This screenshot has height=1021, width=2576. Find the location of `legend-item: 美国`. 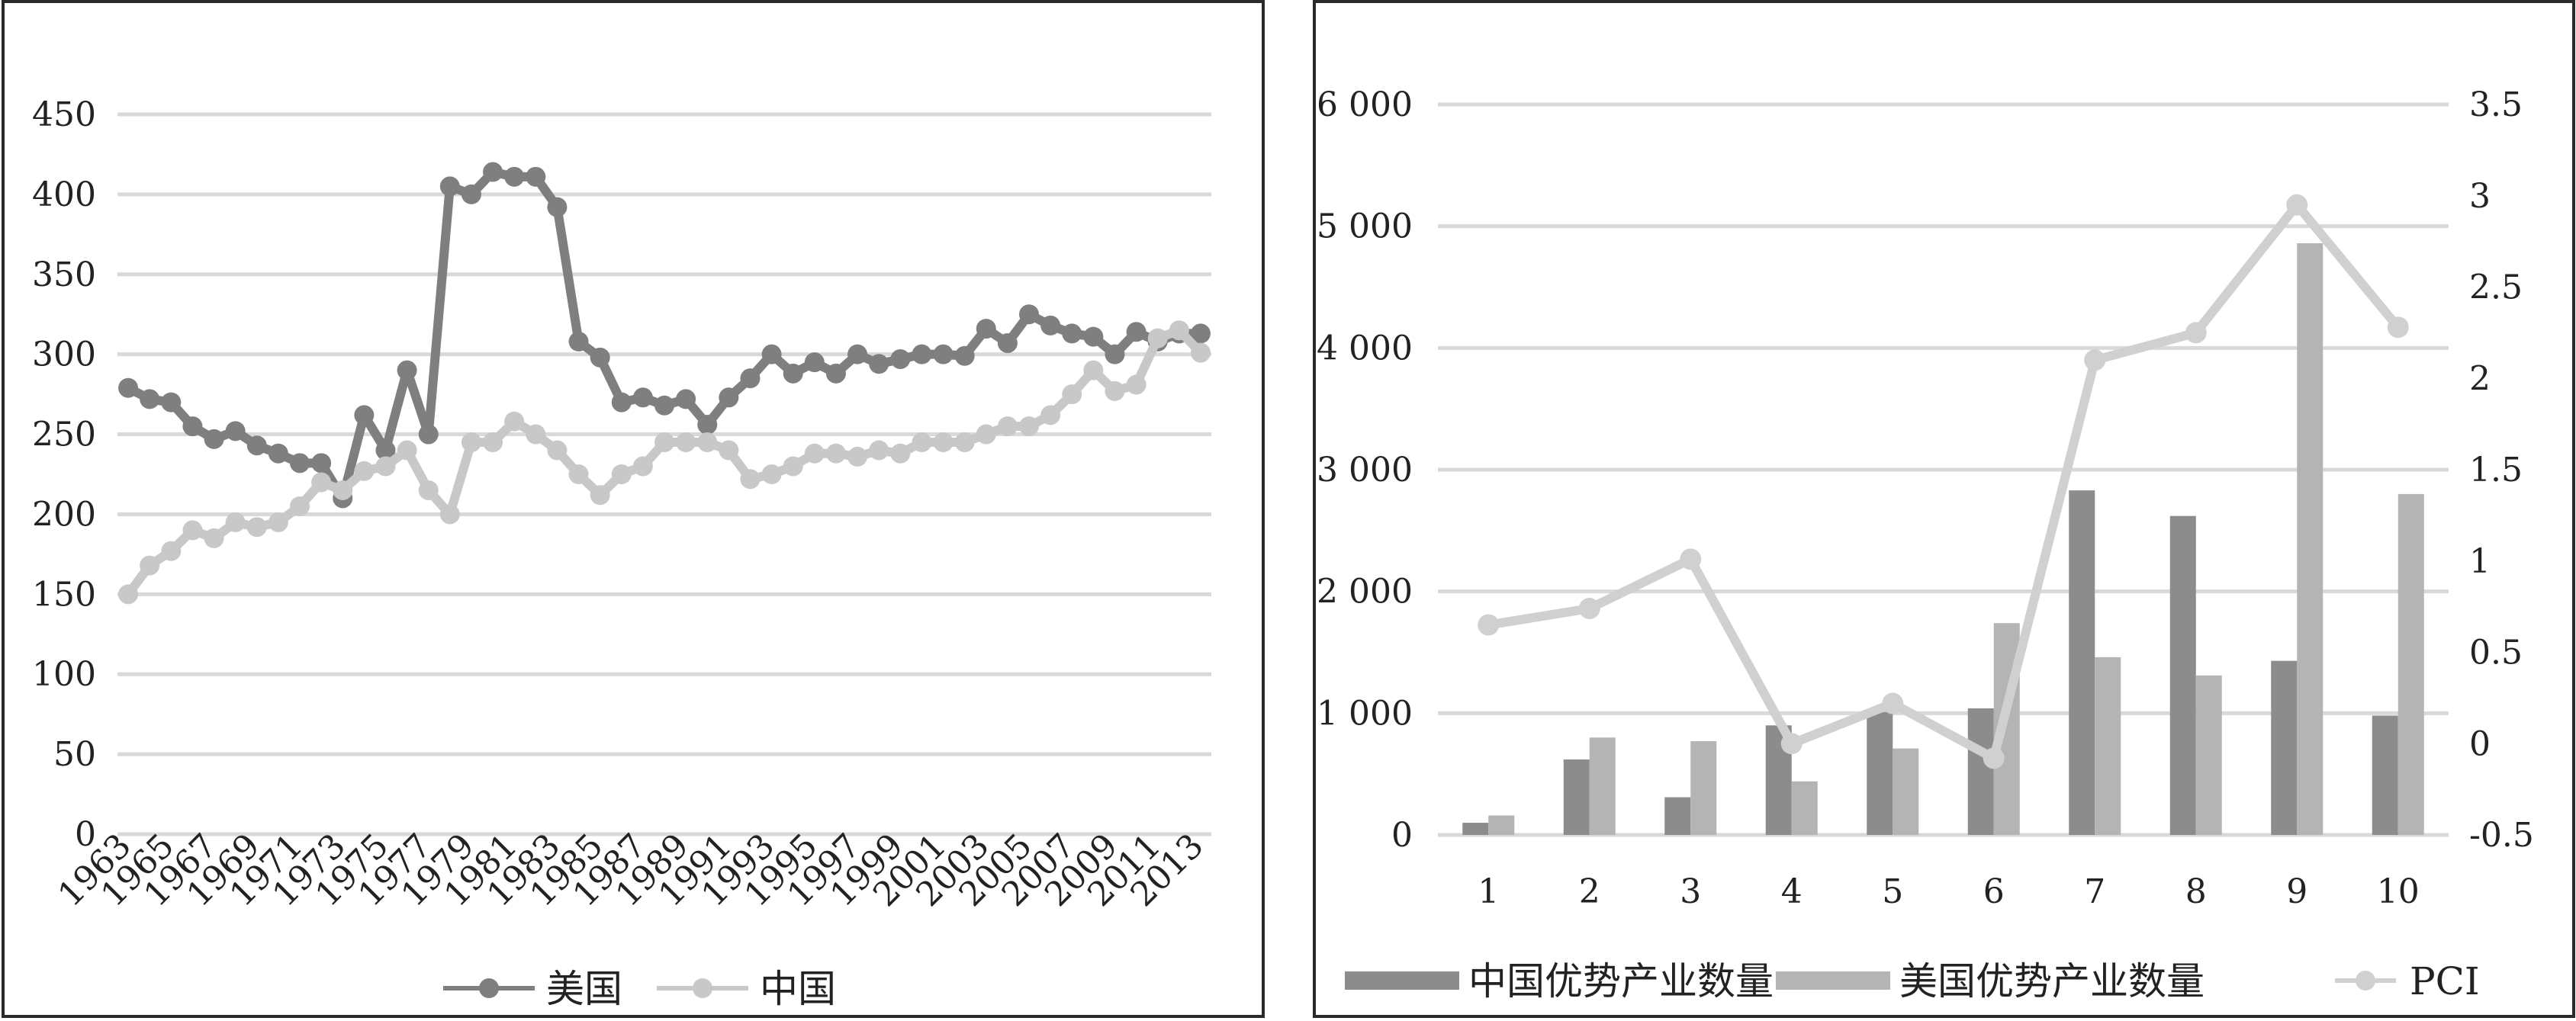

legend-item: 美国 is located at coordinates (532, 989).